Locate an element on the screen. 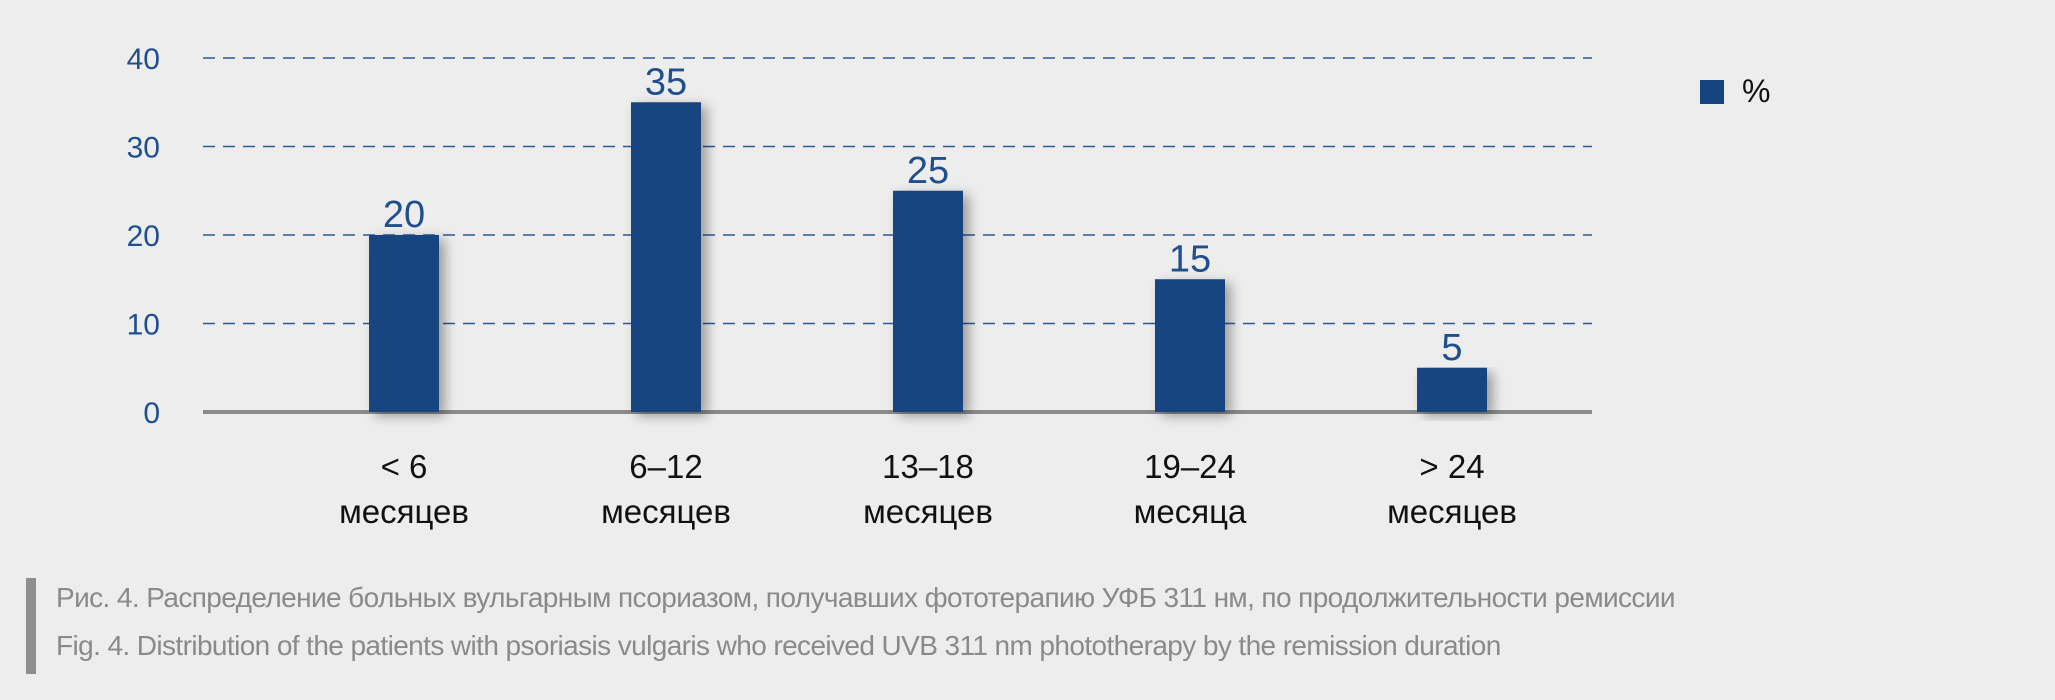  y-tick-label: 0 is located at coordinates (151, 413).